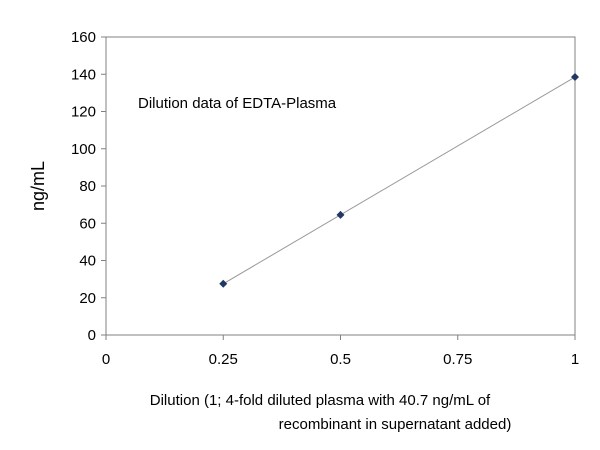  What do you see at coordinates (92, 335) in the screenshot?
I see `y-tick-label: 0` at bounding box center [92, 335].